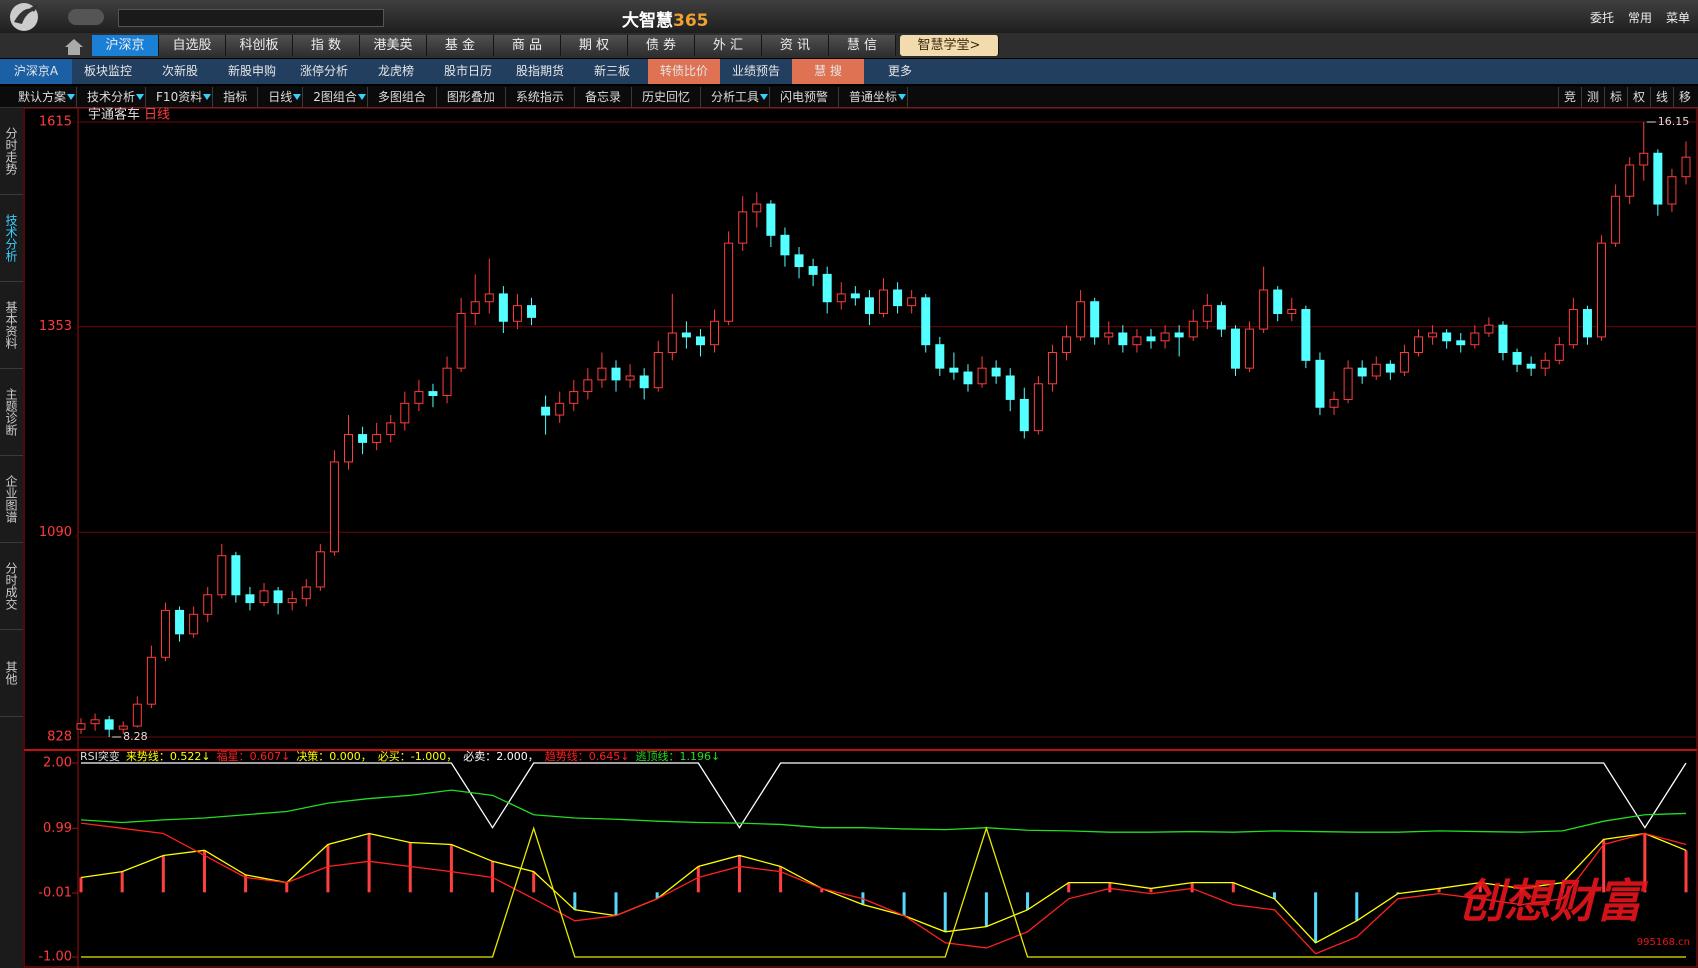  What do you see at coordinates (1661, 97) in the screenshot?
I see `toolbar-icon: 线` at bounding box center [1661, 97].